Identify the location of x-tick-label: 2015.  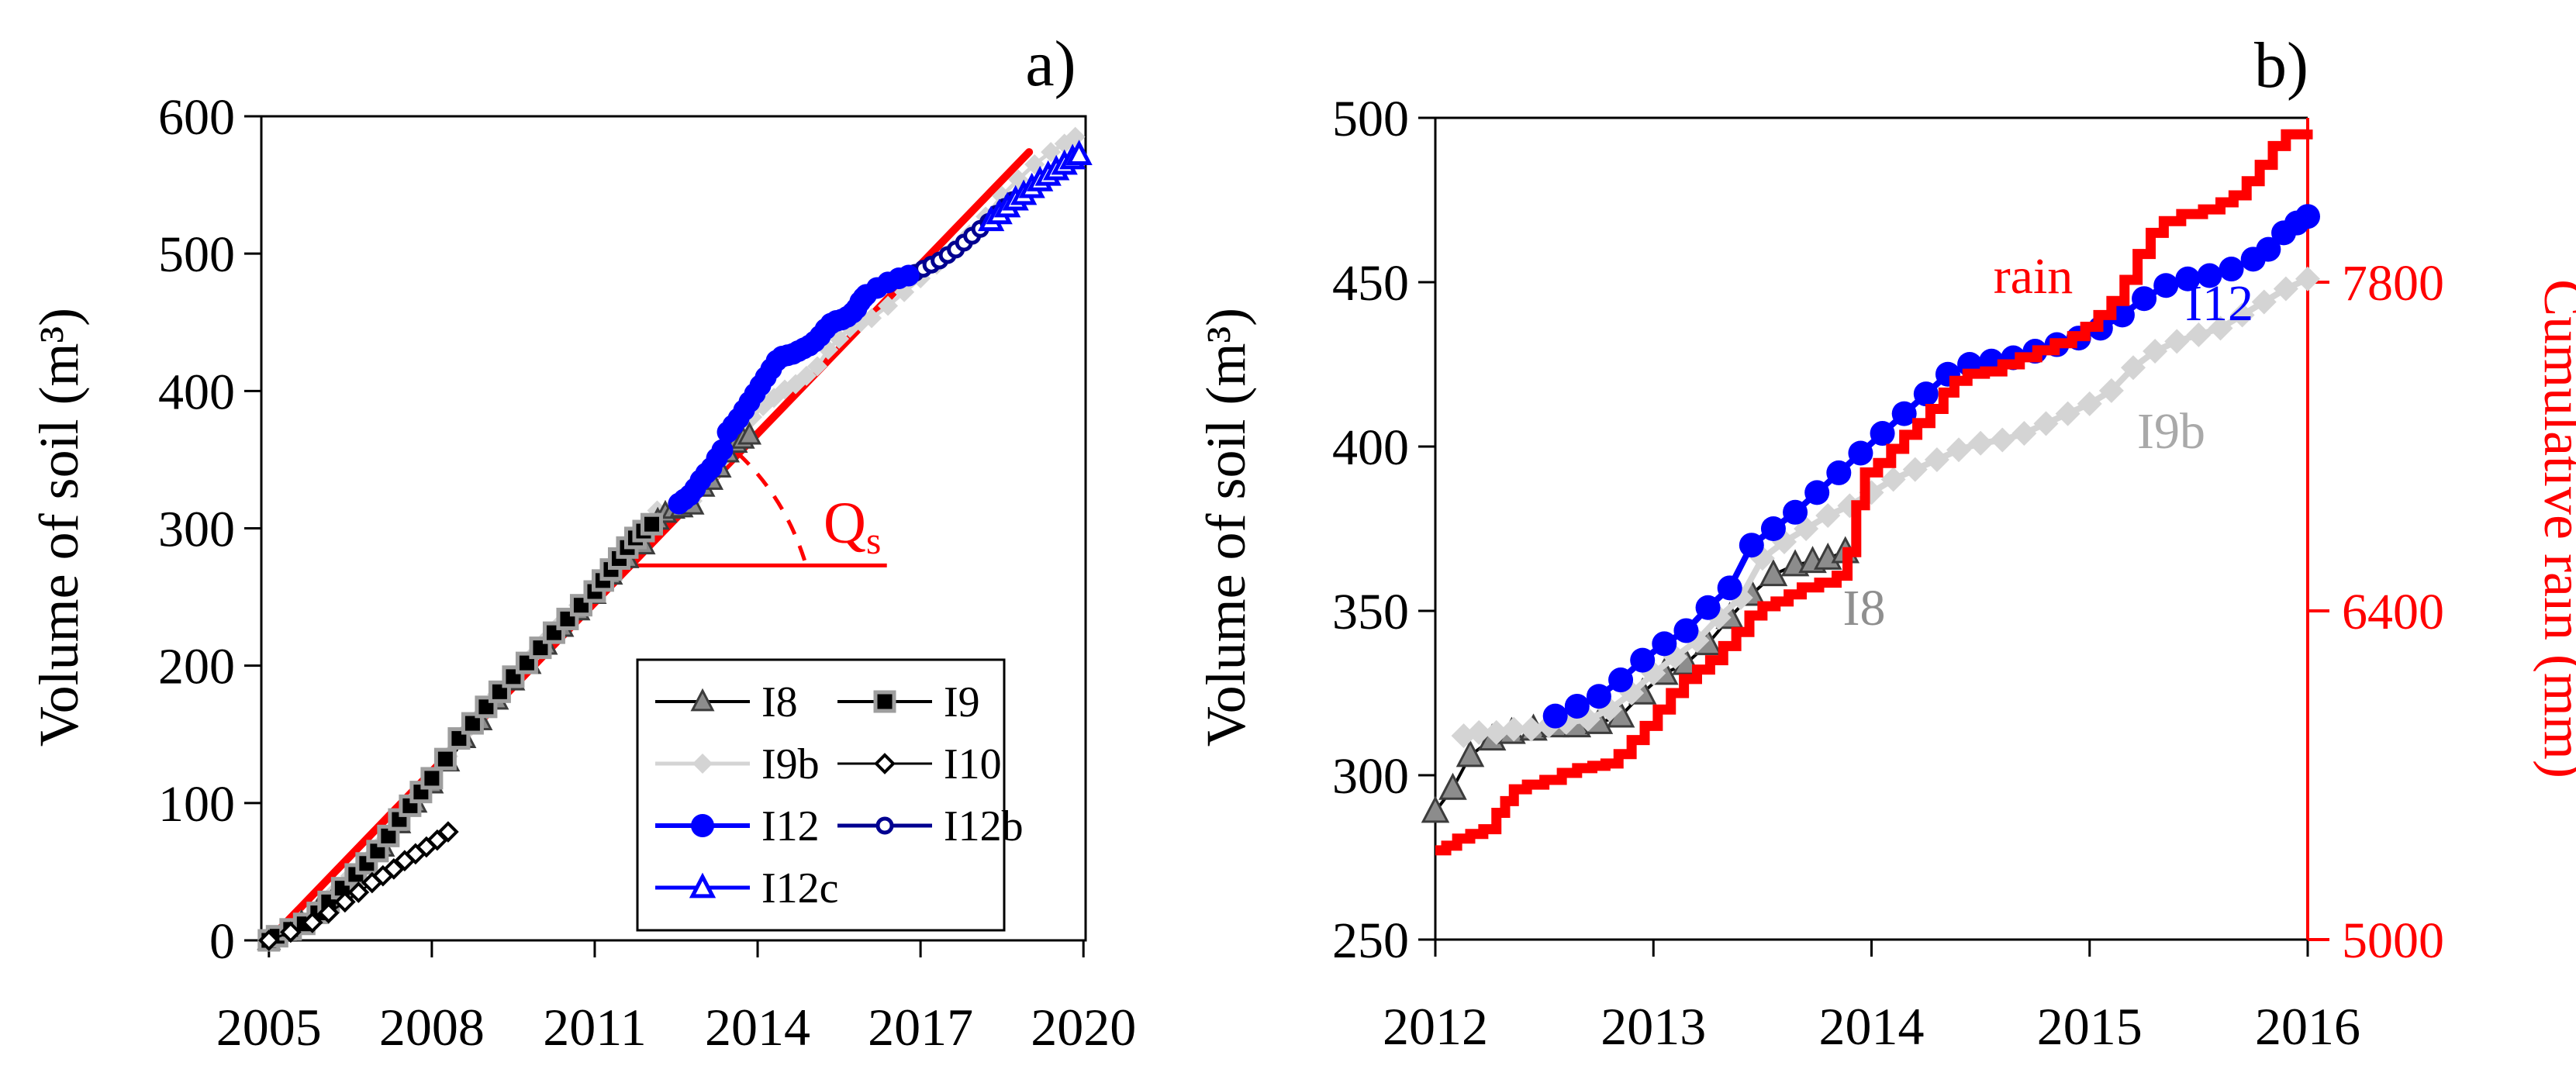
(2090, 1026).